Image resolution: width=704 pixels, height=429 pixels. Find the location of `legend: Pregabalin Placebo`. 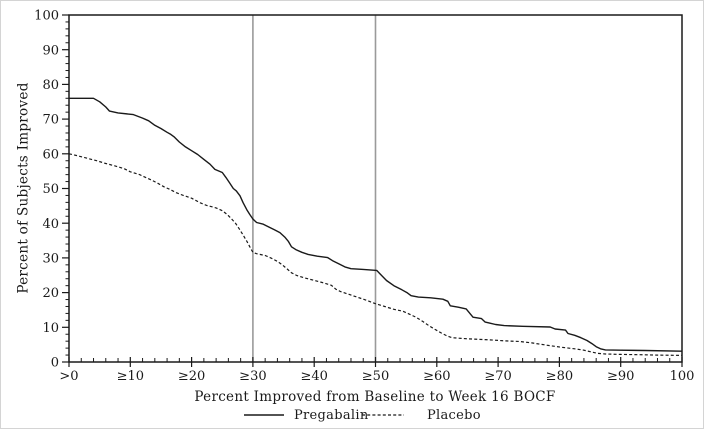

legend: Pregabalin Placebo is located at coordinates (362, 415).